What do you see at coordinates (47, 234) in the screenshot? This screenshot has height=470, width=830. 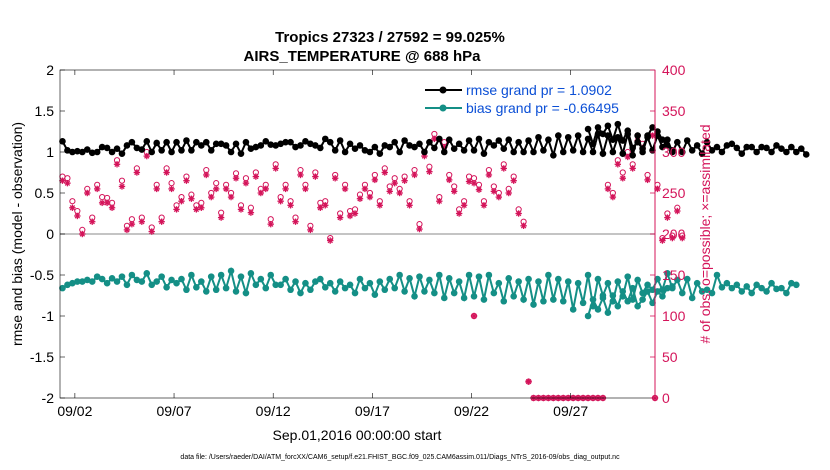 I see `left-y-axis: -2 -1.5 -1 -0.5 0 0.5 1 1.5 2` at bounding box center [47, 234].